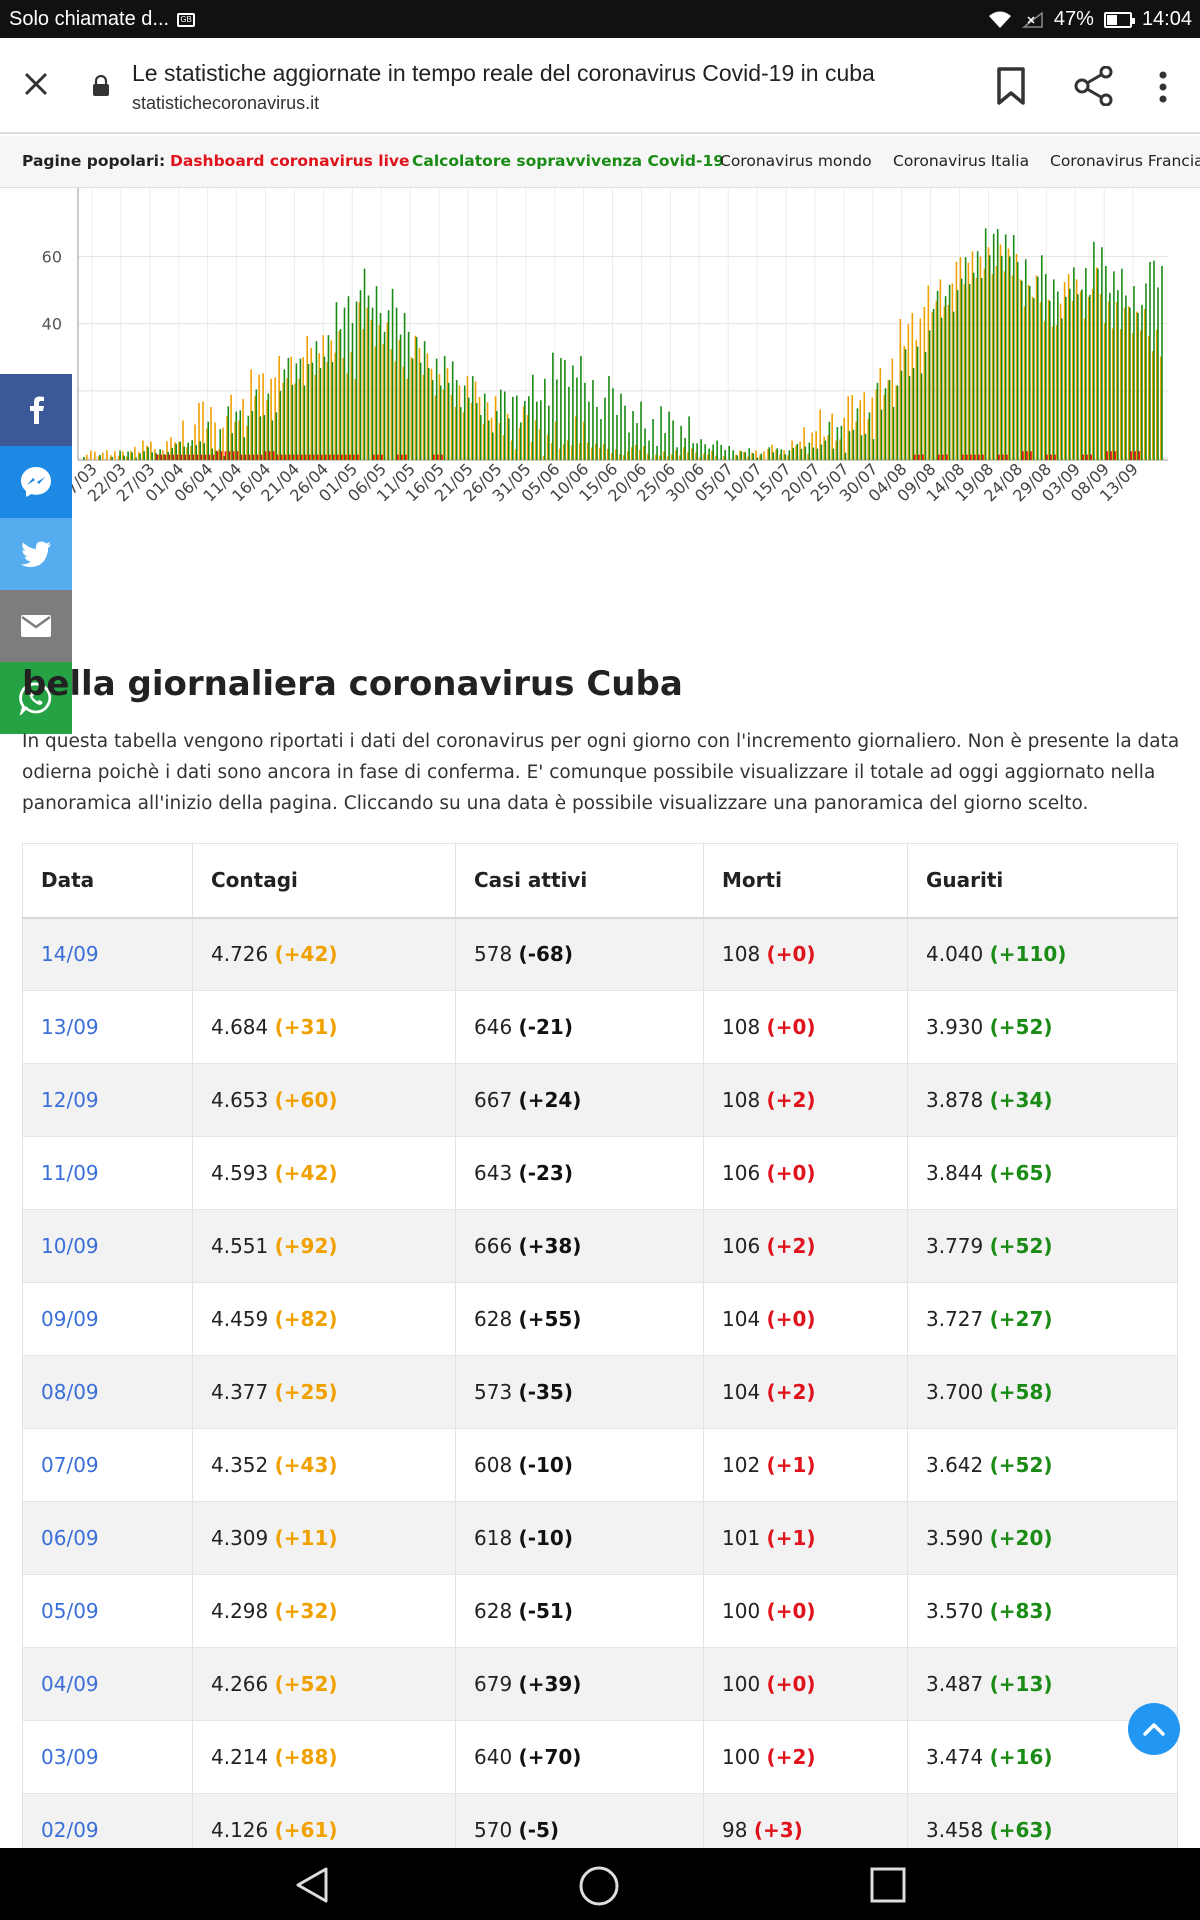  Describe the element at coordinates (226, 103) in the screenshot. I see `page-url: statistichecoronavirus.it` at that location.